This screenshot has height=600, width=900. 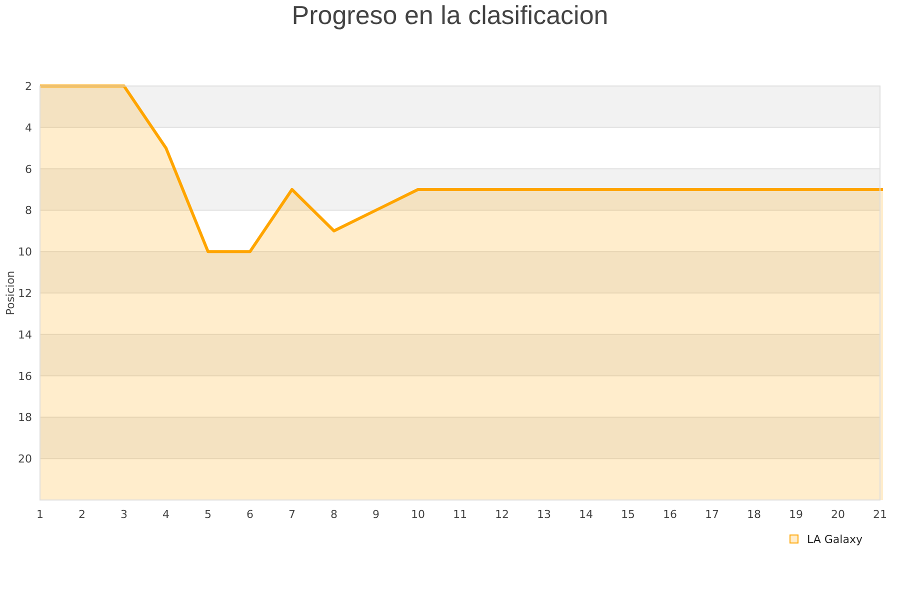 What do you see at coordinates (25, 293) in the screenshot?
I see `y-tick-label: 12` at bounding box center [25, 293].